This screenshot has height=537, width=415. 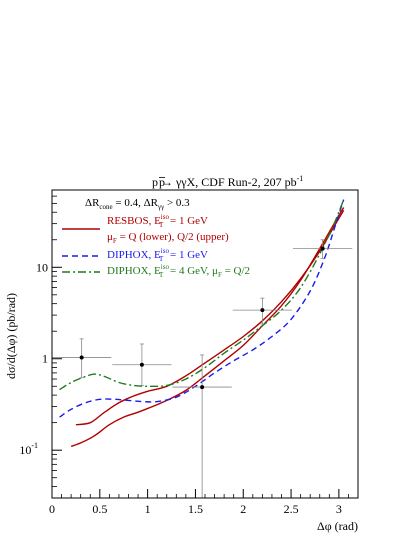 I want to click on legend-label-resbos: RESBOS, Eiso T = 1 GeV, so click(x=157, y=221).